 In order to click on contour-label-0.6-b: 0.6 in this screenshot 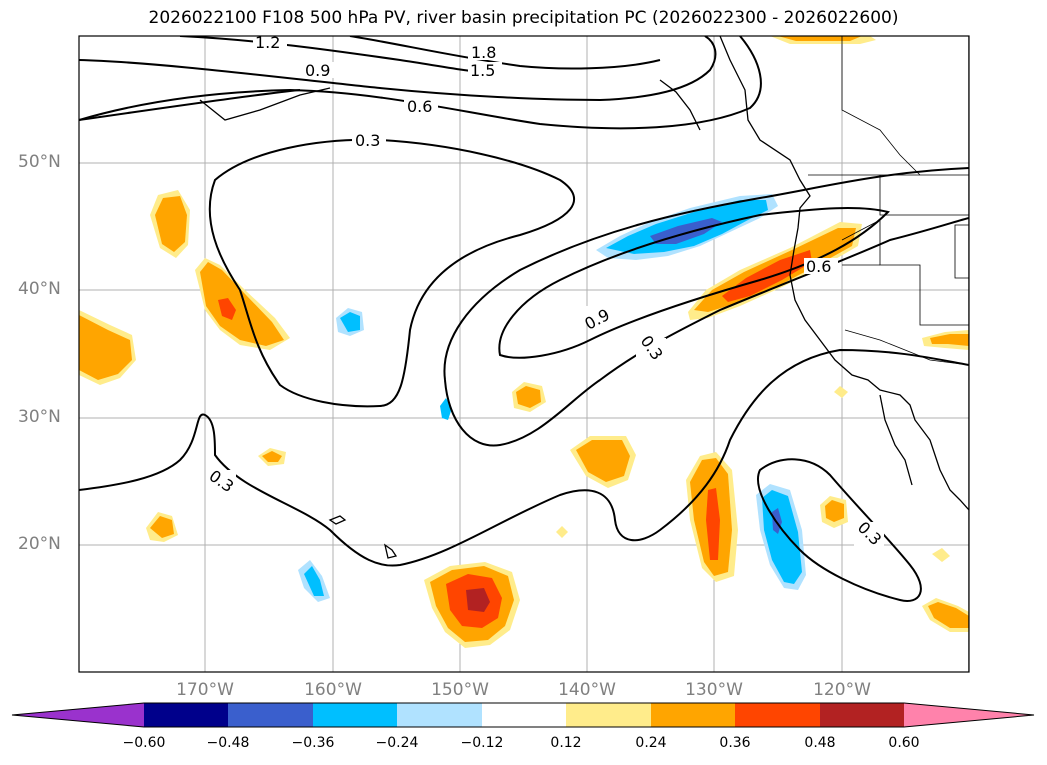, I will do `click(818, 266)`.